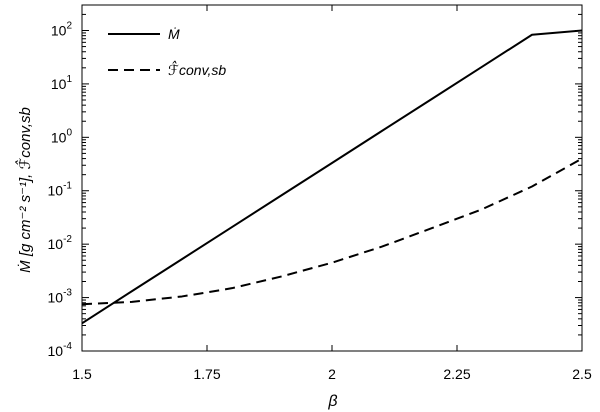 The image size is (600, 412). Describe the element at coordinates (60, 190) in the screenshot. I see `y-tick-label: 10⁻¹` at that location.